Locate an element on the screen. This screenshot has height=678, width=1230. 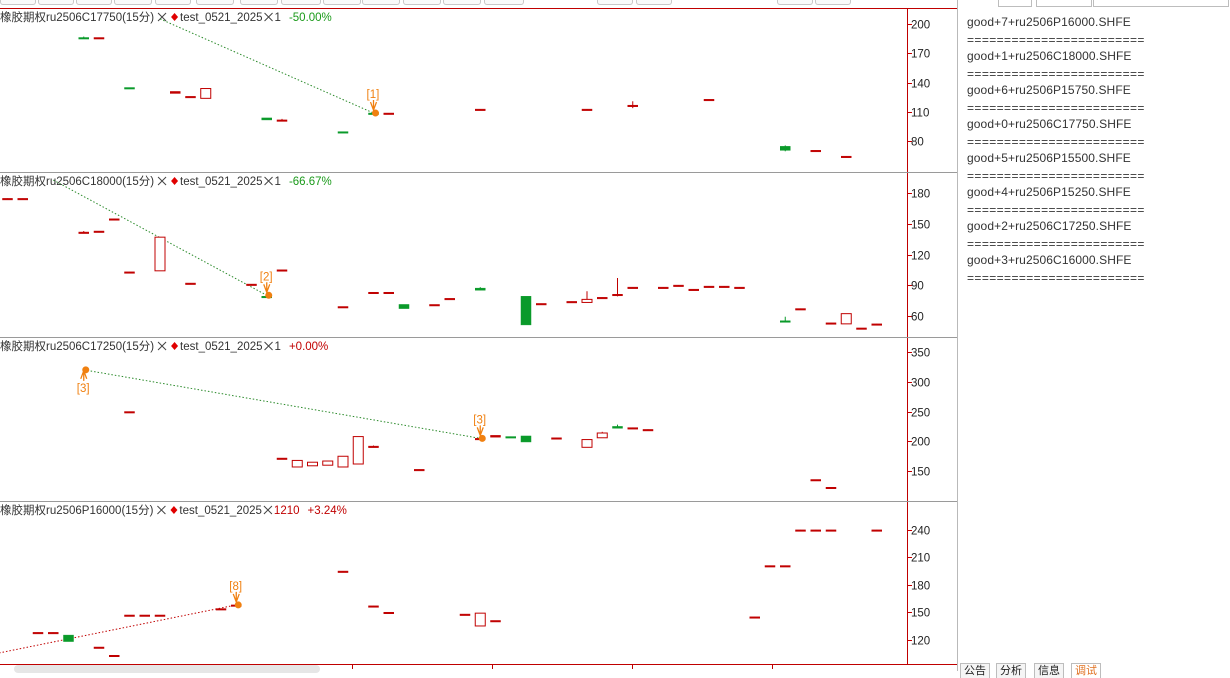
price-tick-label: 110 is located at coordinates (920, 114).